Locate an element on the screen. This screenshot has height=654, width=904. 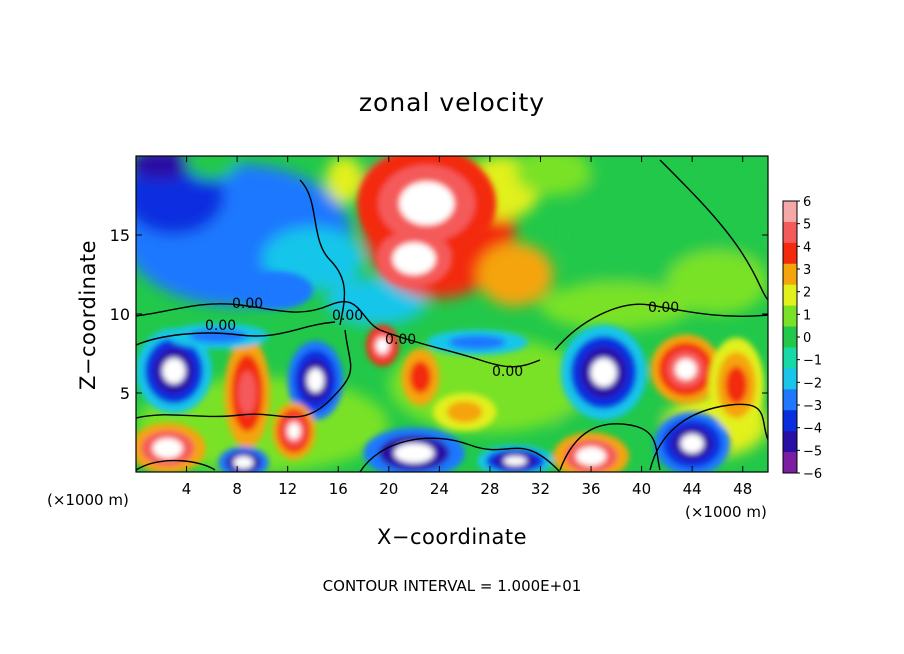
x-tick-label: 28 is located at coordinates (489, 489).